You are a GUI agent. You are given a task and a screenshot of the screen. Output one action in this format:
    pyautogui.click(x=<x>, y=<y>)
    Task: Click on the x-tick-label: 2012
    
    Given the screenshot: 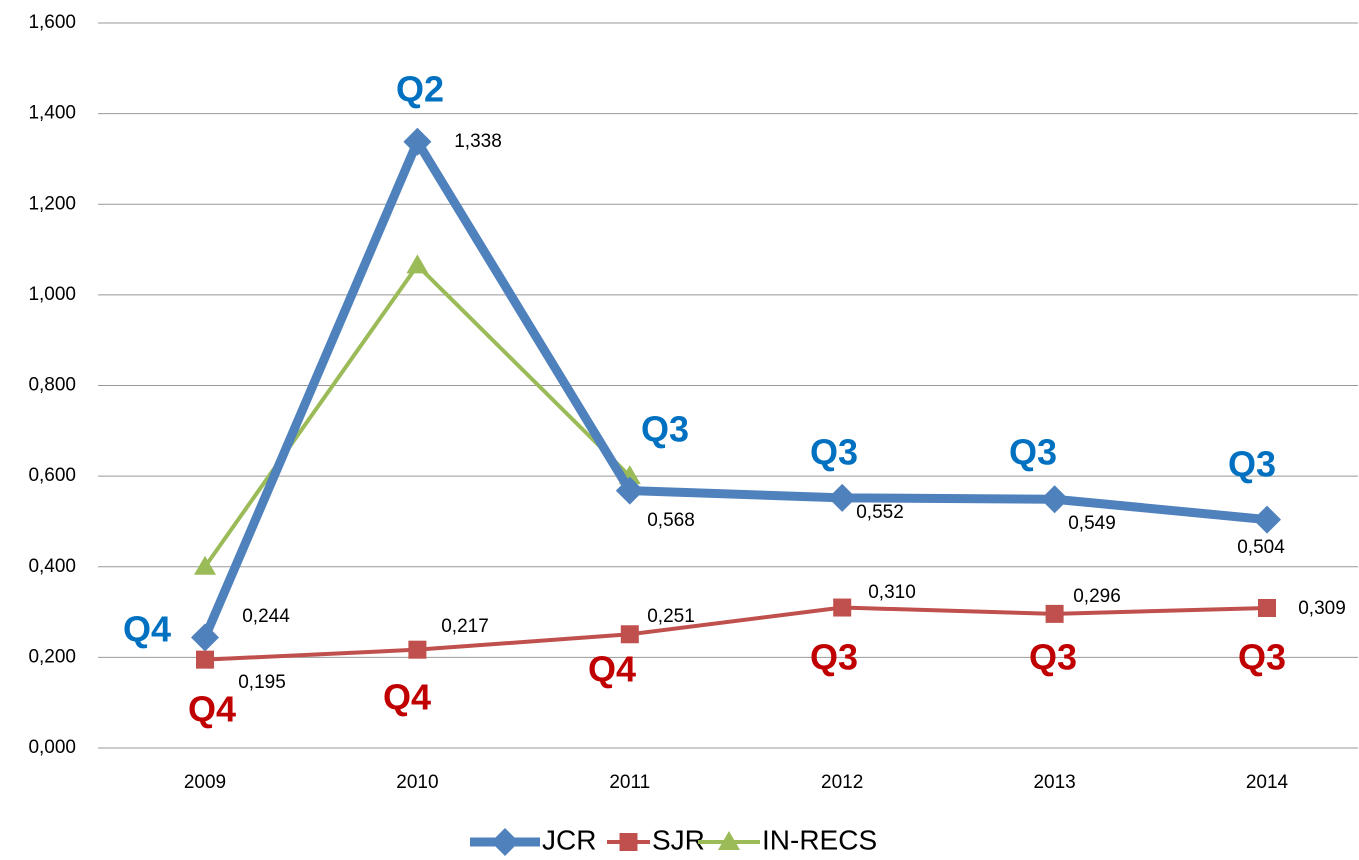 What is the action you would take?
    pyautogui.click(x=842, y=782)
    